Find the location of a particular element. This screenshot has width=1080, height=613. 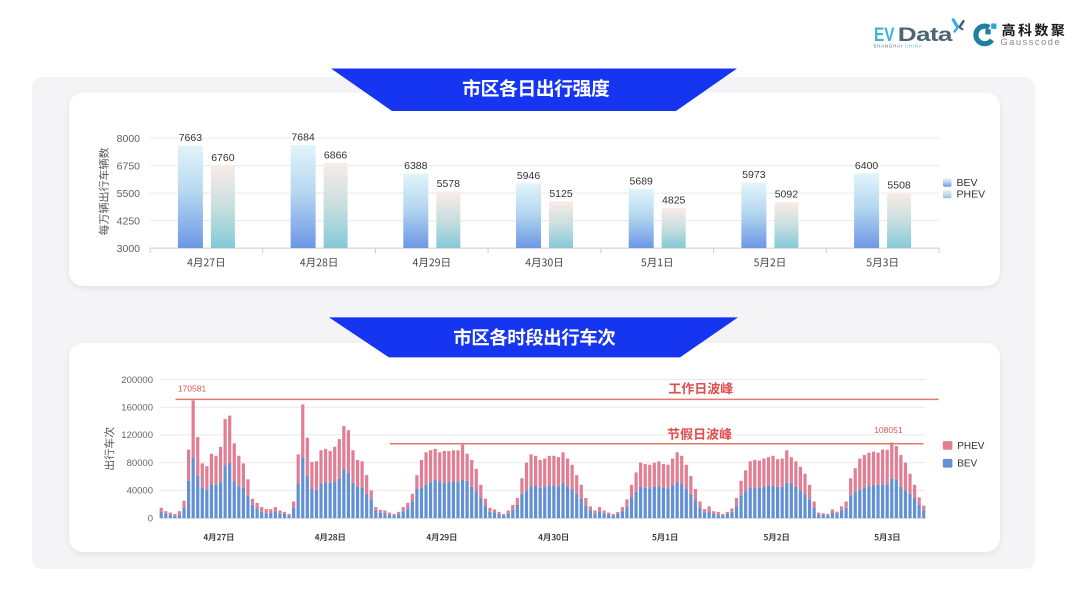

svg-text: 5125 is located at coordinates (561, 194).